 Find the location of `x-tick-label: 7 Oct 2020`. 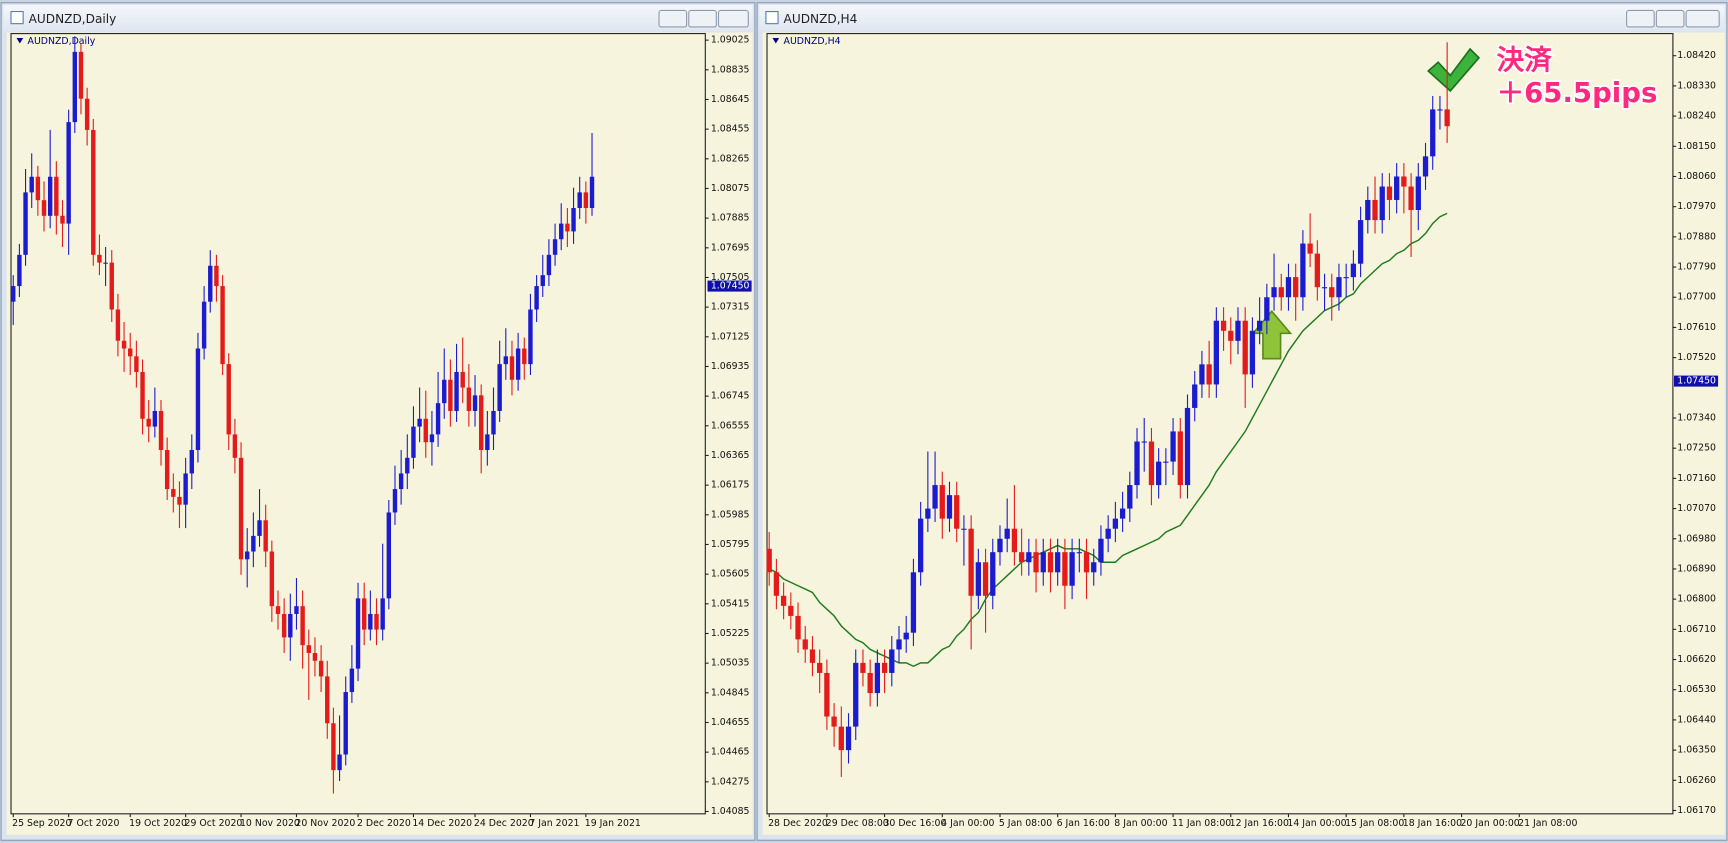

x-tick-label: 7 Oct 2020 is located at coordinates (94, 823).